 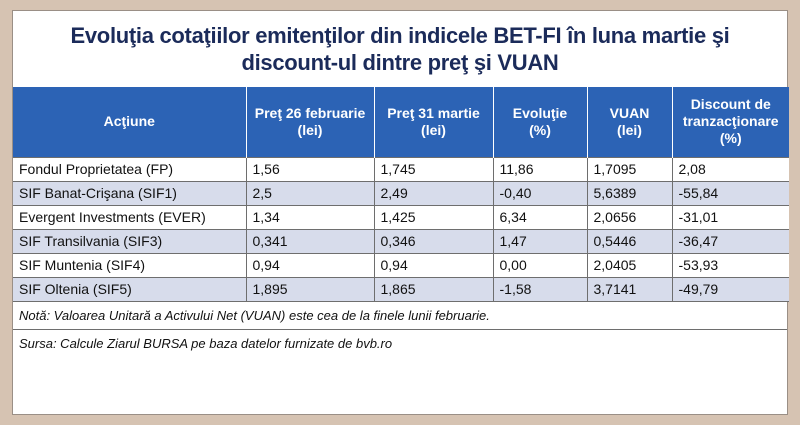 I want to click on cell-vuan: 3,7141, so click(x=629, y=289).